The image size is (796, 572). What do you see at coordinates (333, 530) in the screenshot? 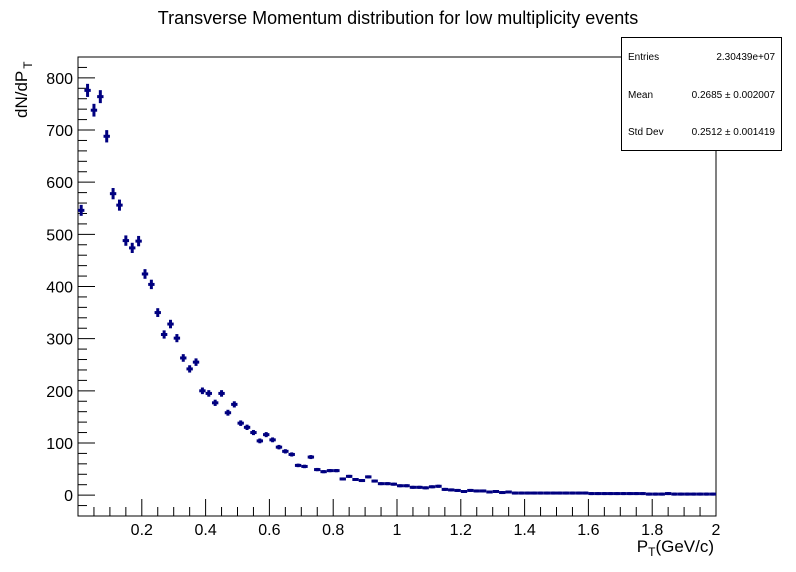
I see `x-tick-label: 0.8` at bounding box center [333, 530].